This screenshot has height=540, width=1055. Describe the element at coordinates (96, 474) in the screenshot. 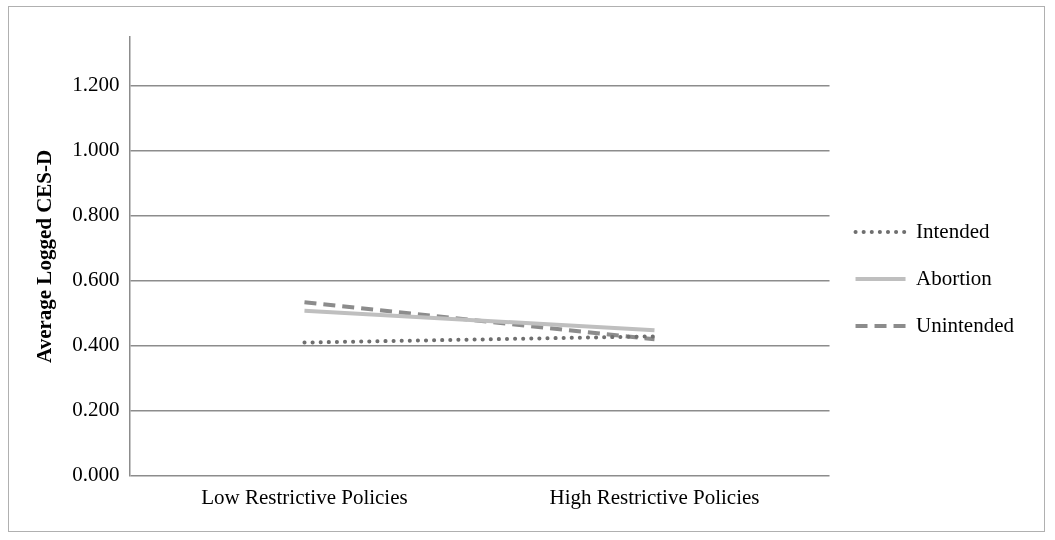

I see `y-tick-label: 0.000` at that location.